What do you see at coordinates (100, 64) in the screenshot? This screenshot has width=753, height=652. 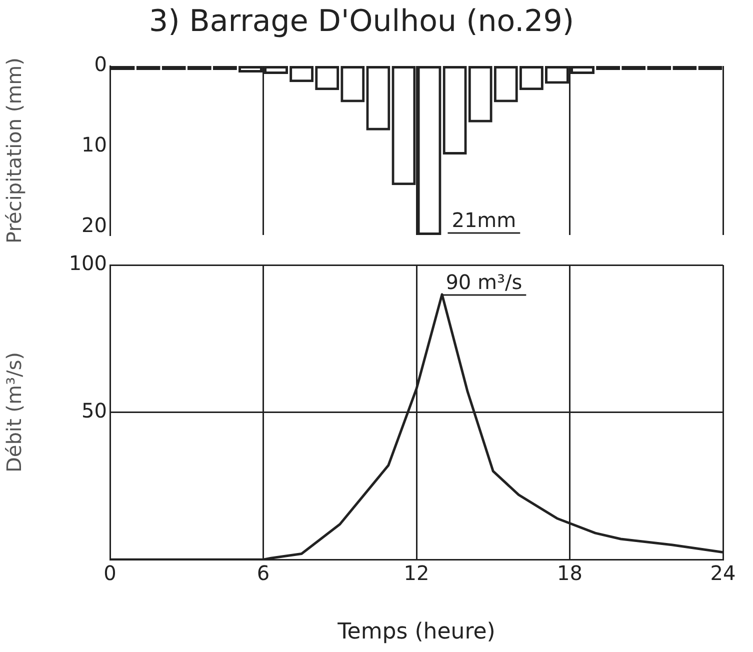 I see `y-tick-label: 0` at bounding box center [100, 64].